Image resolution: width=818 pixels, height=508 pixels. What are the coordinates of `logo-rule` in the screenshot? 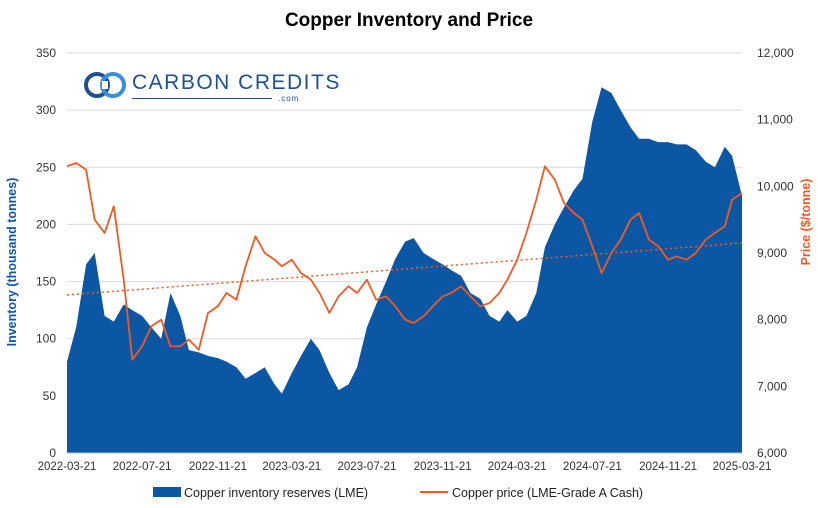 It's located at (202, 98).